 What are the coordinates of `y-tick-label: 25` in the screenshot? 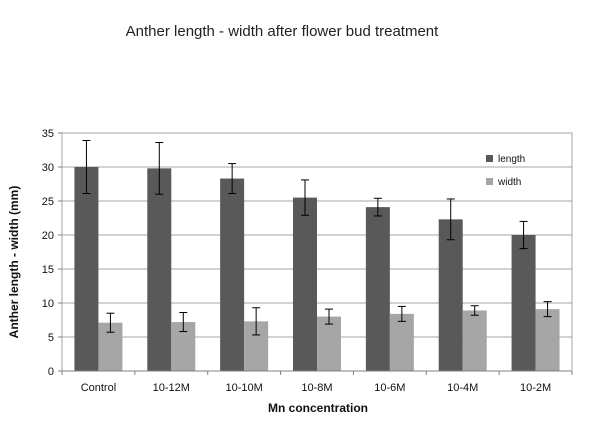 It's located at (48, 202).